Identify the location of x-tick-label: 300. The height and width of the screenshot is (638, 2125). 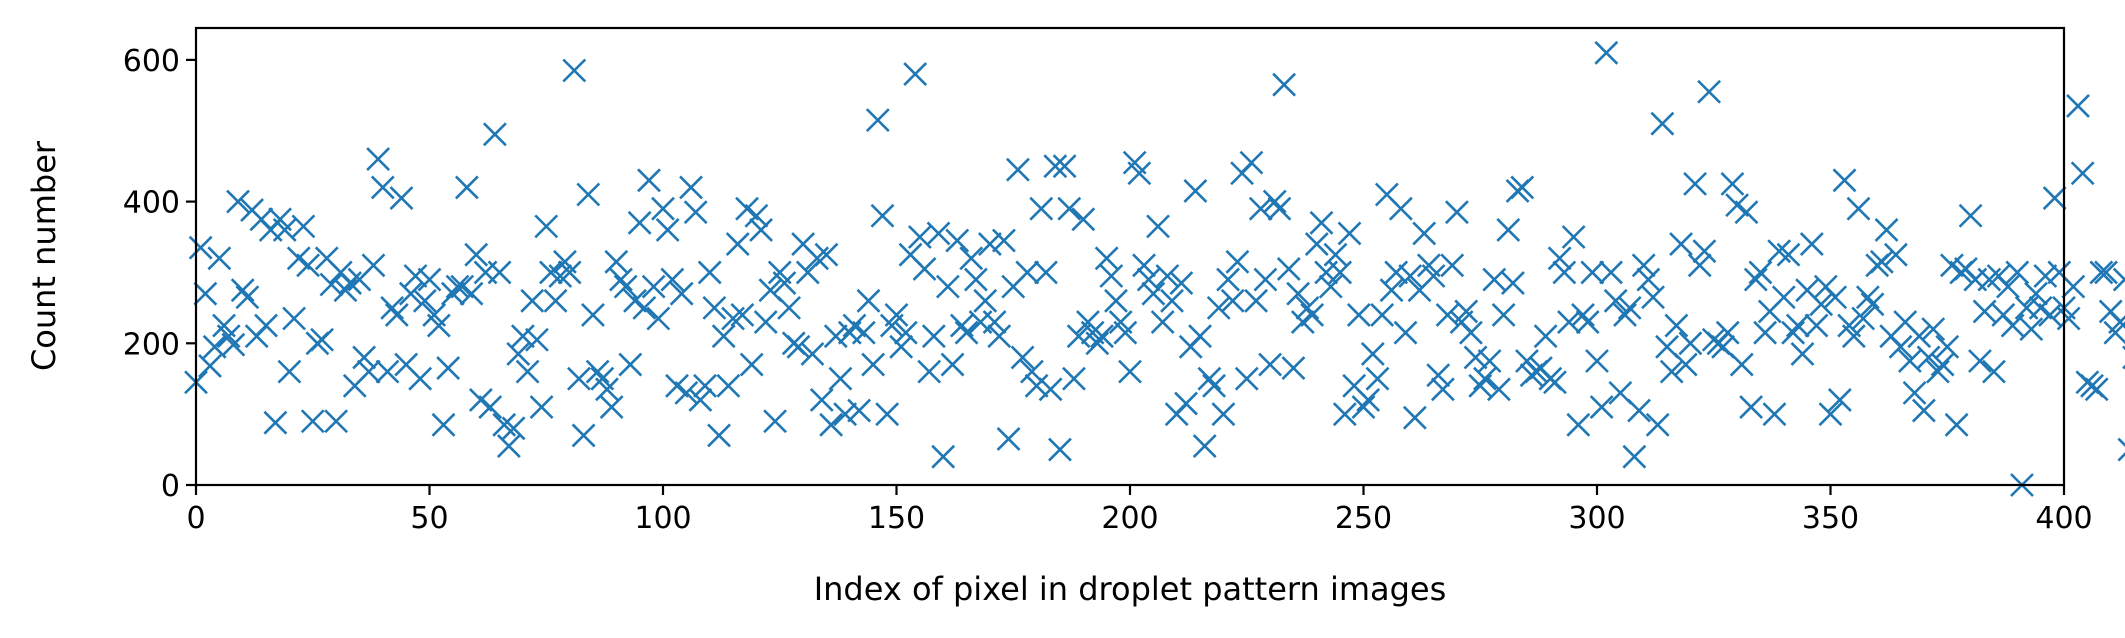
(1596, 518).